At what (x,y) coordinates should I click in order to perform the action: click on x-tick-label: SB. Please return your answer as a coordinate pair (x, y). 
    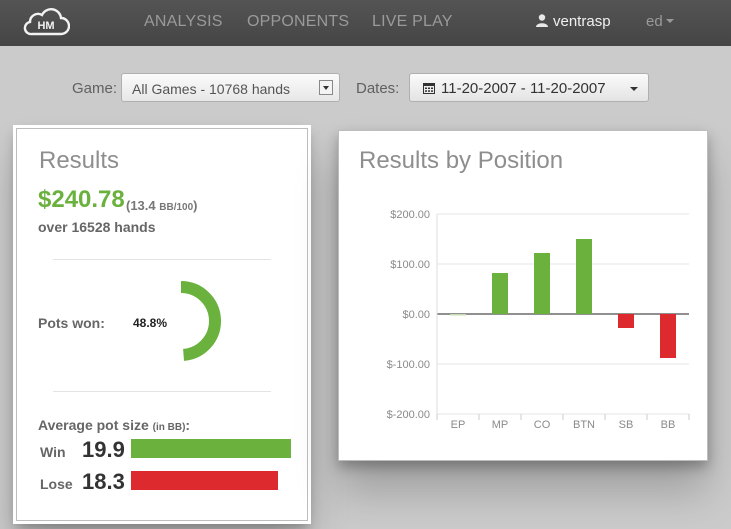
    Looking at the image, I should click on (626, 425).